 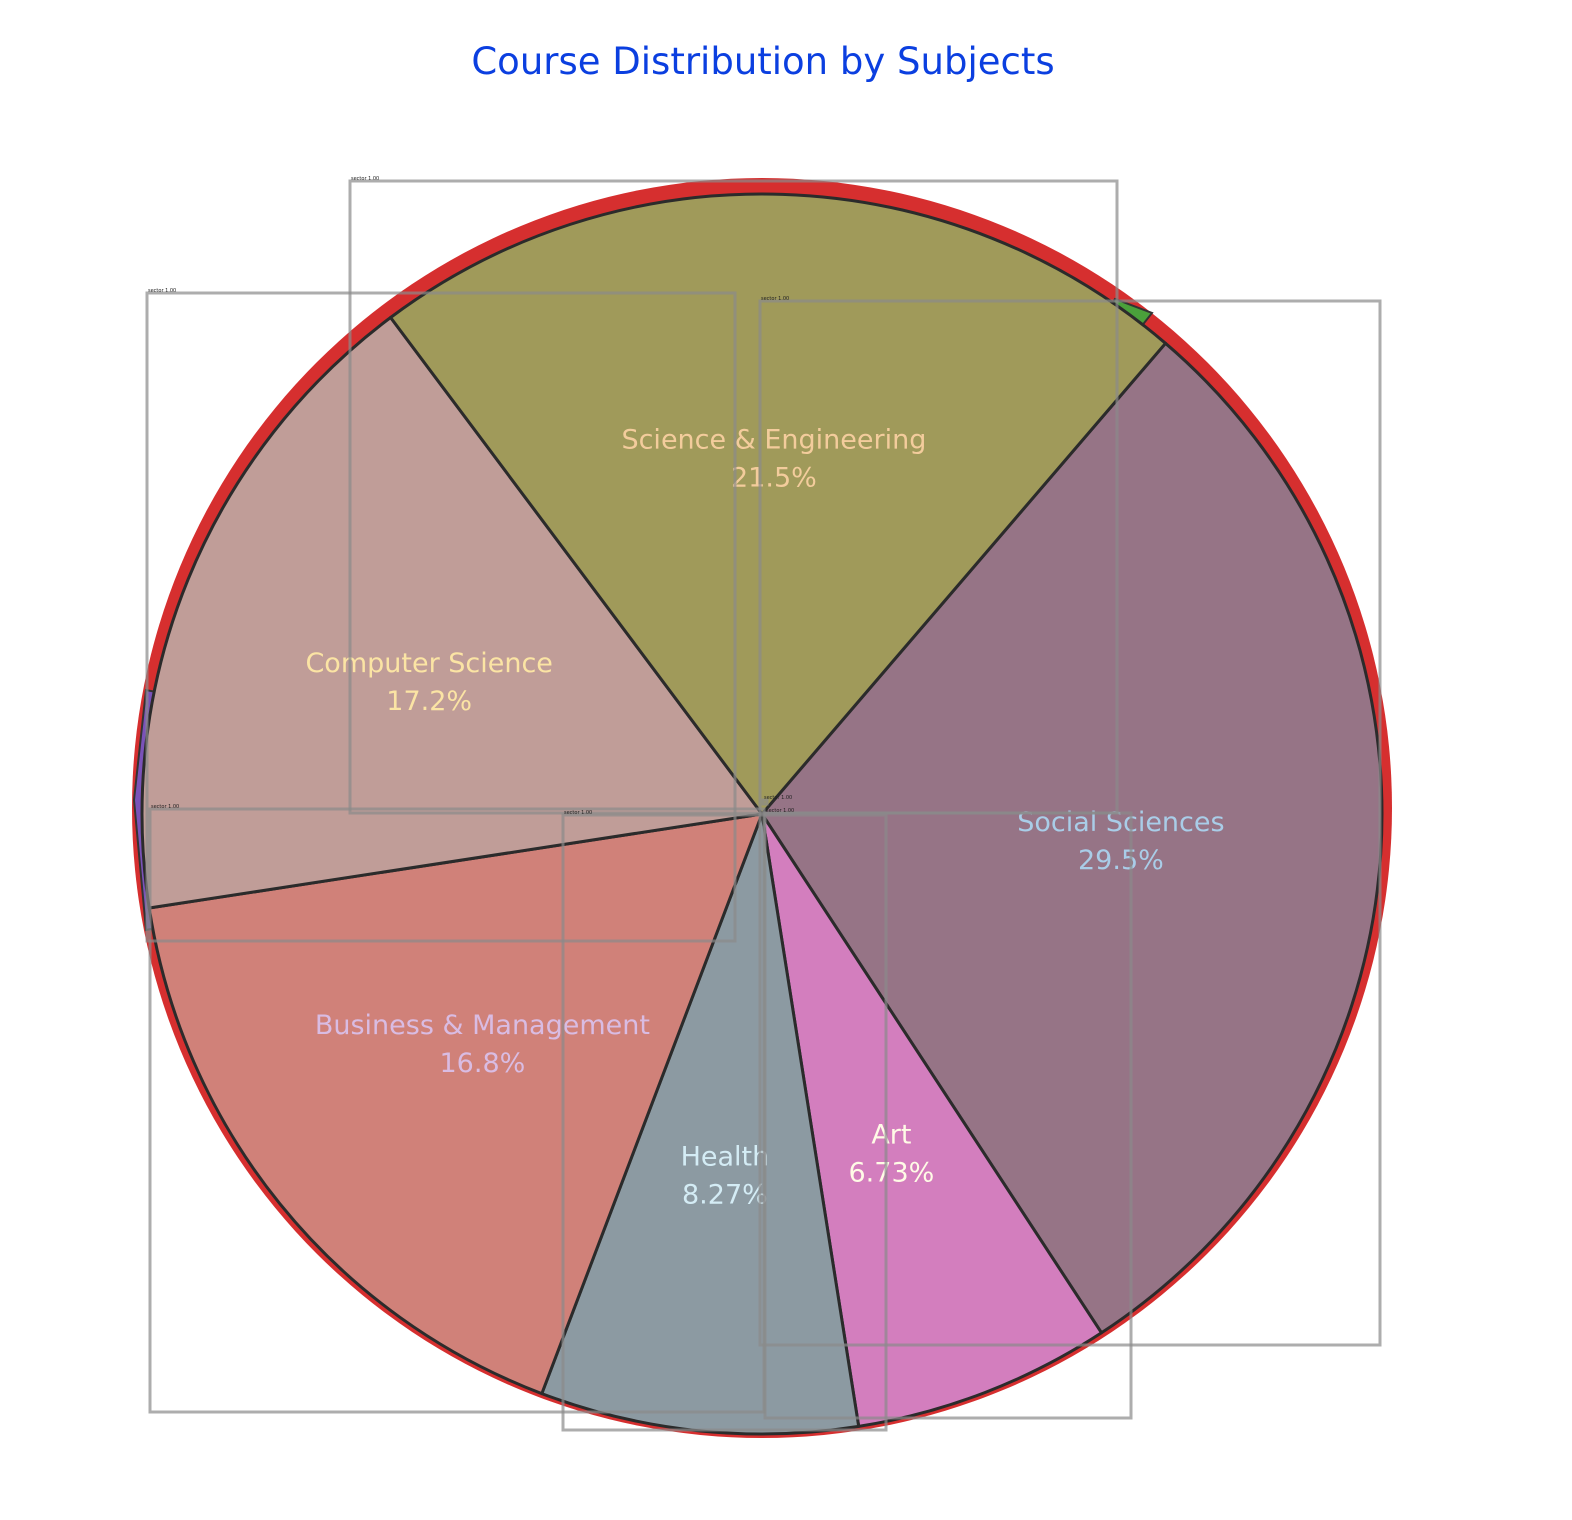 I want to click on slice-label-percent: 16.8%, so click(x=483, y=1063).